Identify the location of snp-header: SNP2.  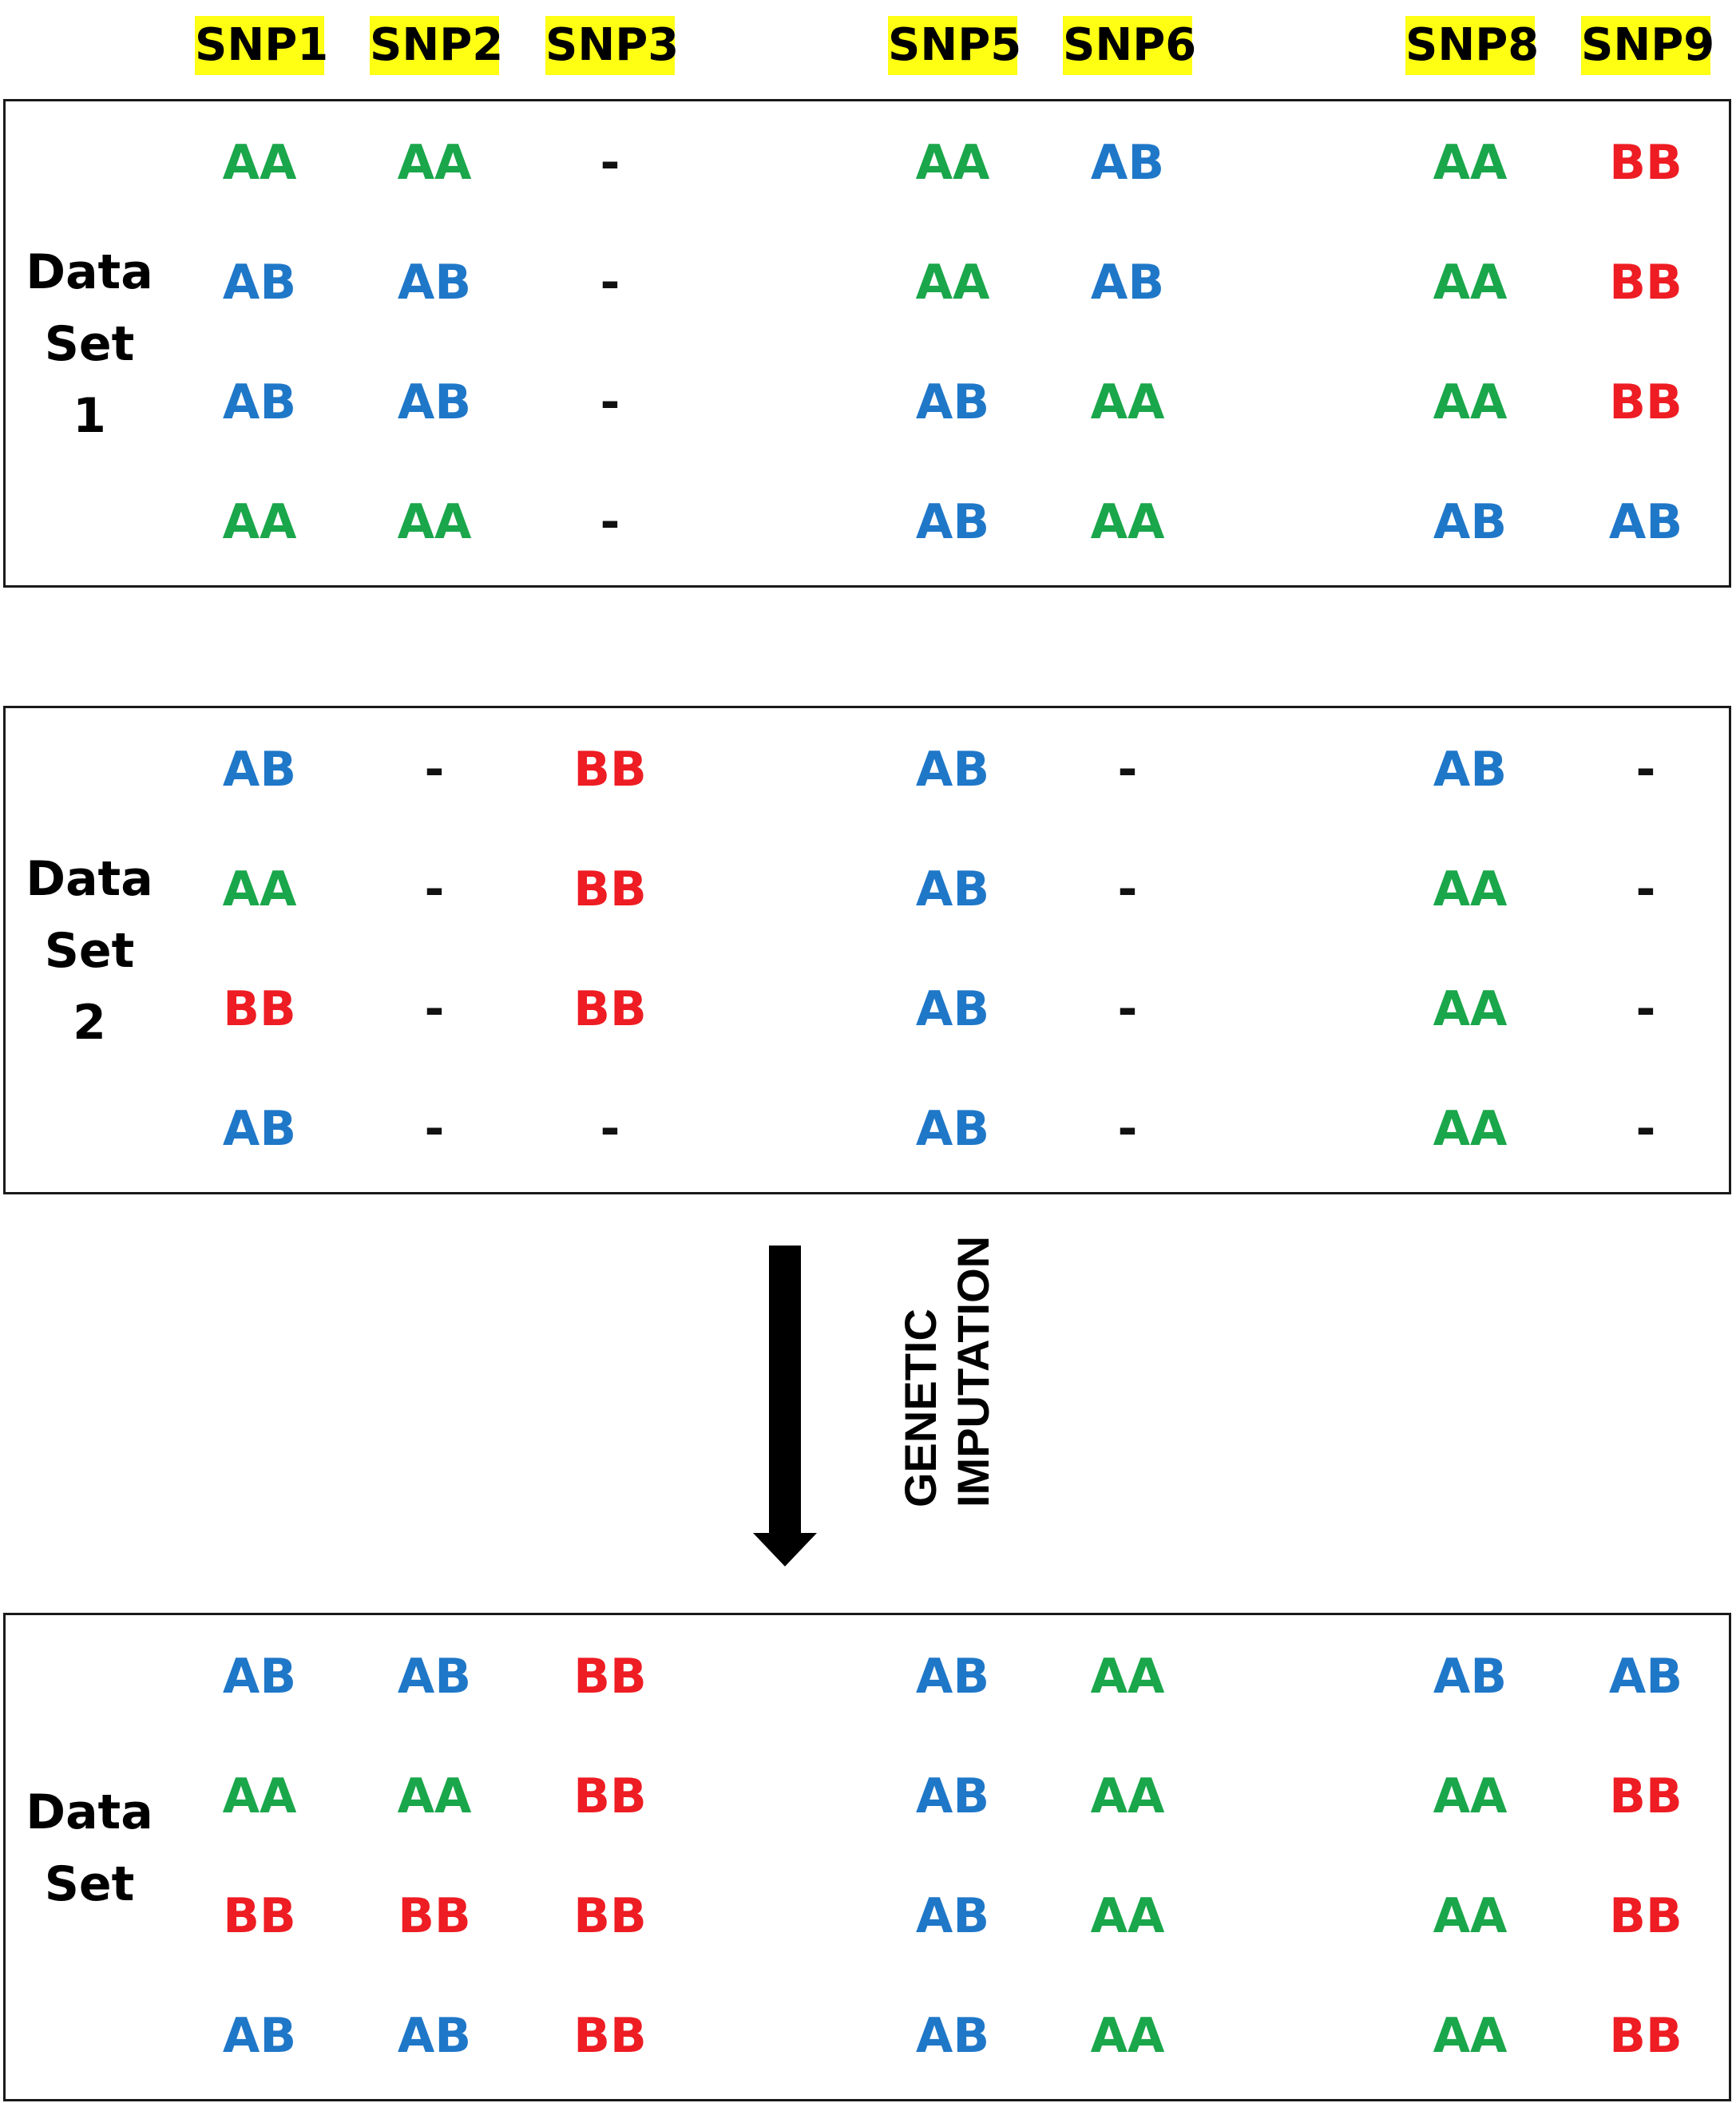
(436, 45).